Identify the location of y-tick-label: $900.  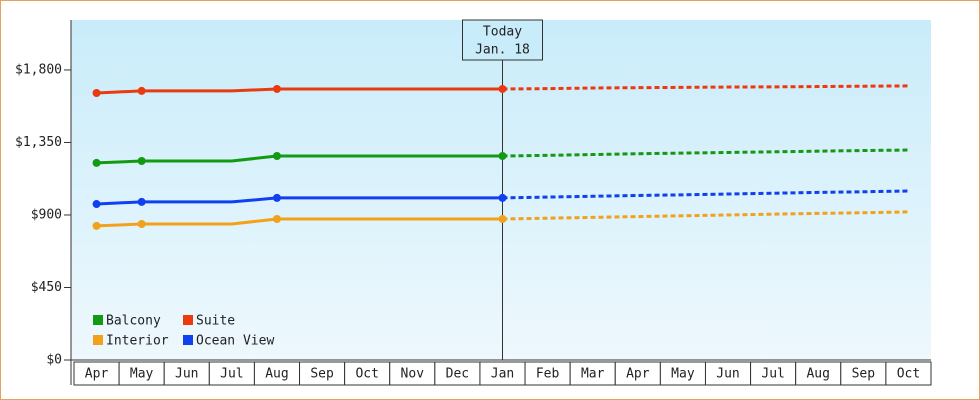
(46, 214).